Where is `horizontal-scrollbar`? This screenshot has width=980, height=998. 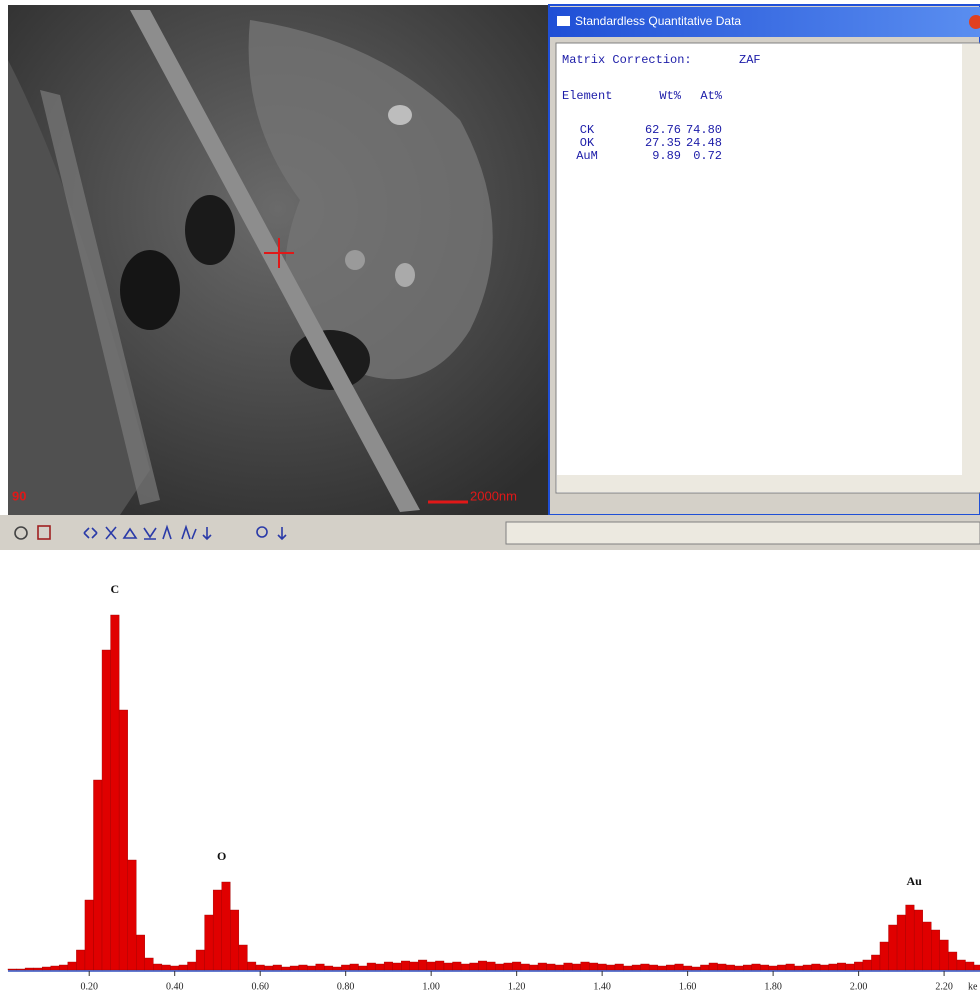 horizontal-scrollbar is located at coordinates (759, 483).